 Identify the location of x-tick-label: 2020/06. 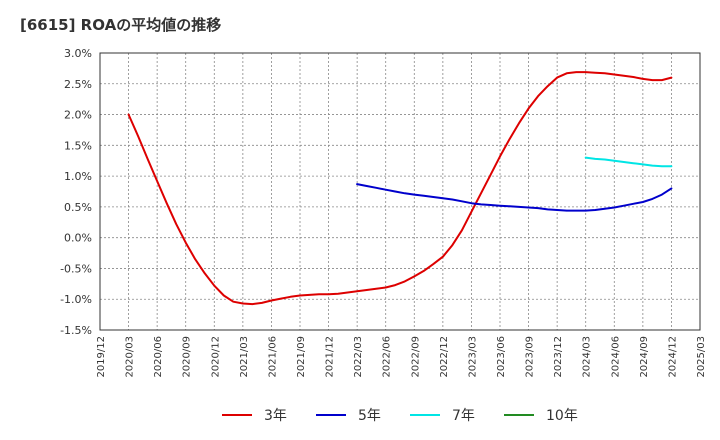
(158, 357).